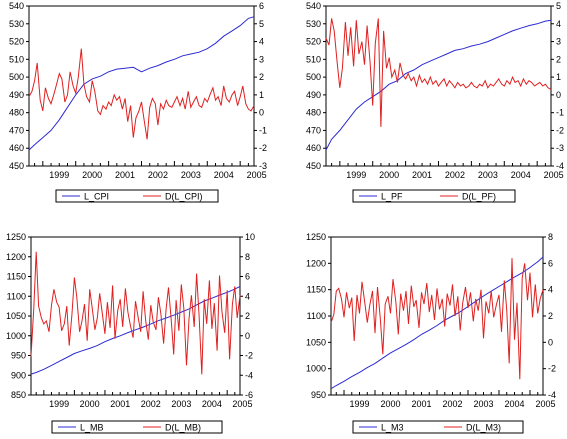 Image resolution: width=567 pixels, height=439 pixels. What do you see at coordinates (550, 237) in the screenshot?
I see `right-axis-tick-label: 8` at bounding box center [550, 237].